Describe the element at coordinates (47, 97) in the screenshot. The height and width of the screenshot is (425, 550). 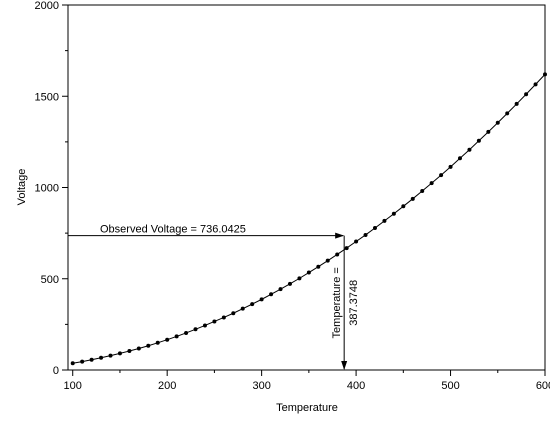
I see `y-tick-label: 1500` at that location.